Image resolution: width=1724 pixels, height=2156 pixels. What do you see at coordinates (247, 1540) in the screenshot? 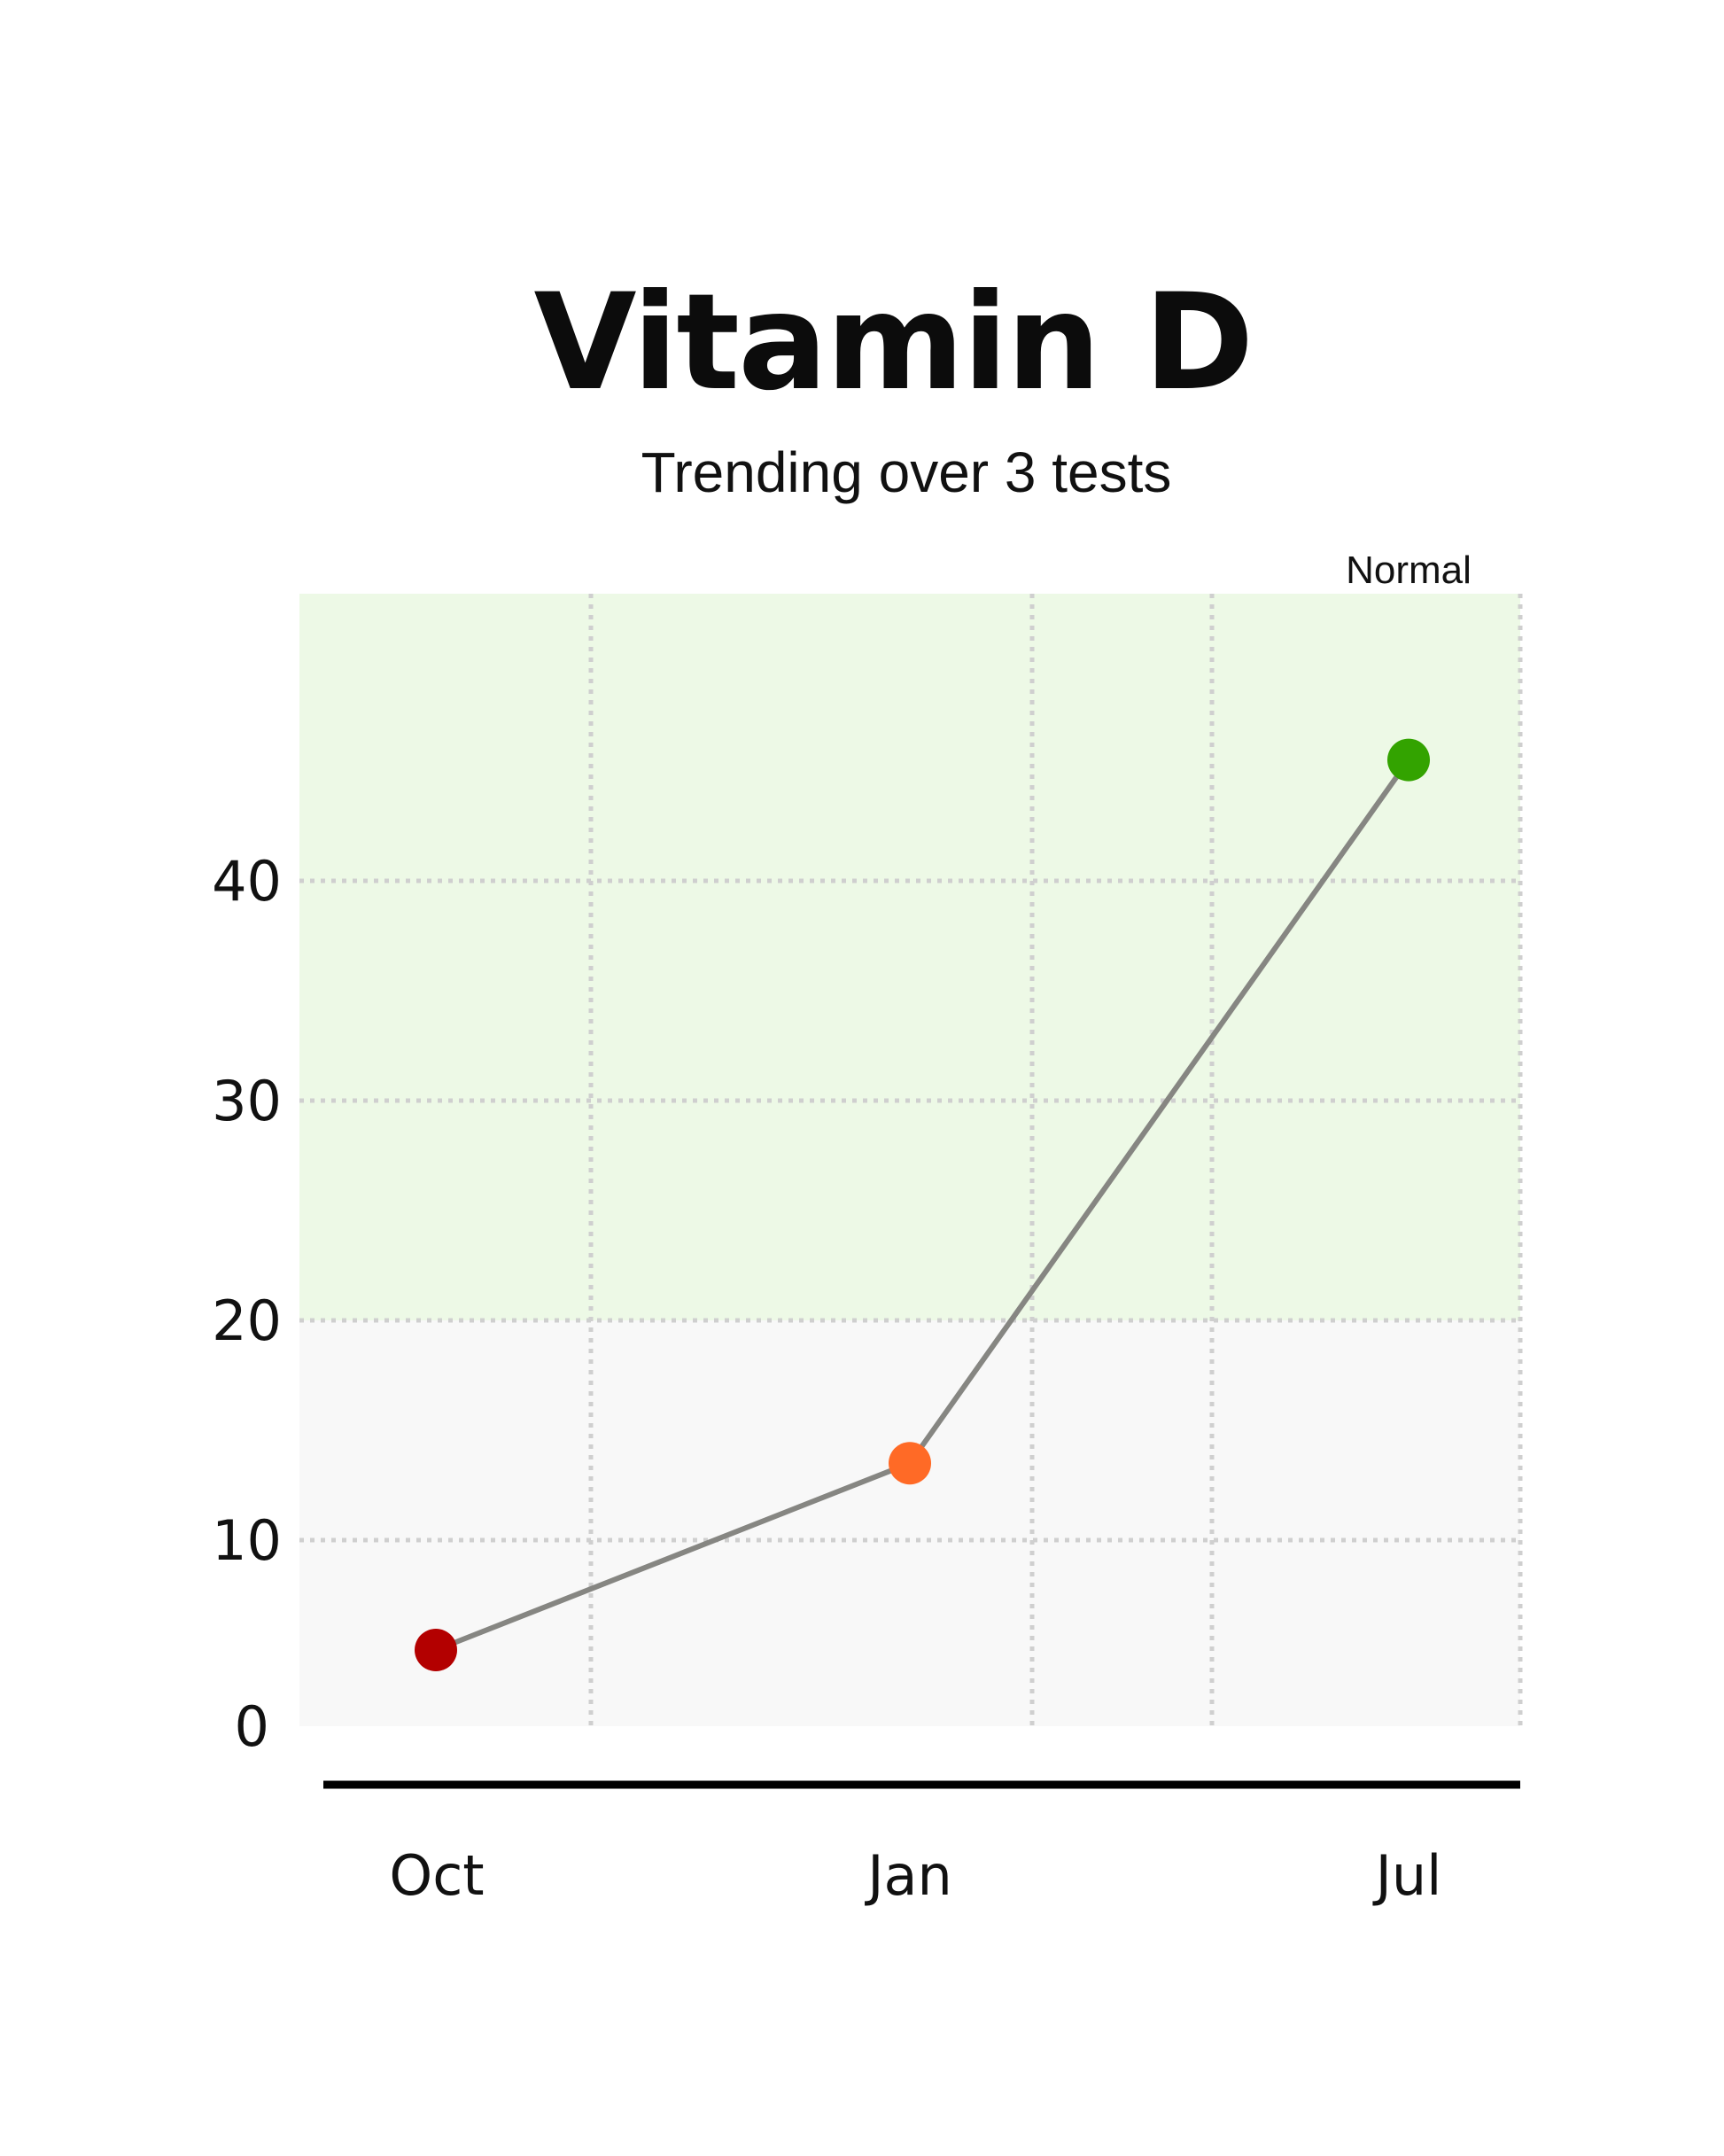
I see `y-tick-label: 10` at bounding box center [247, 1540].